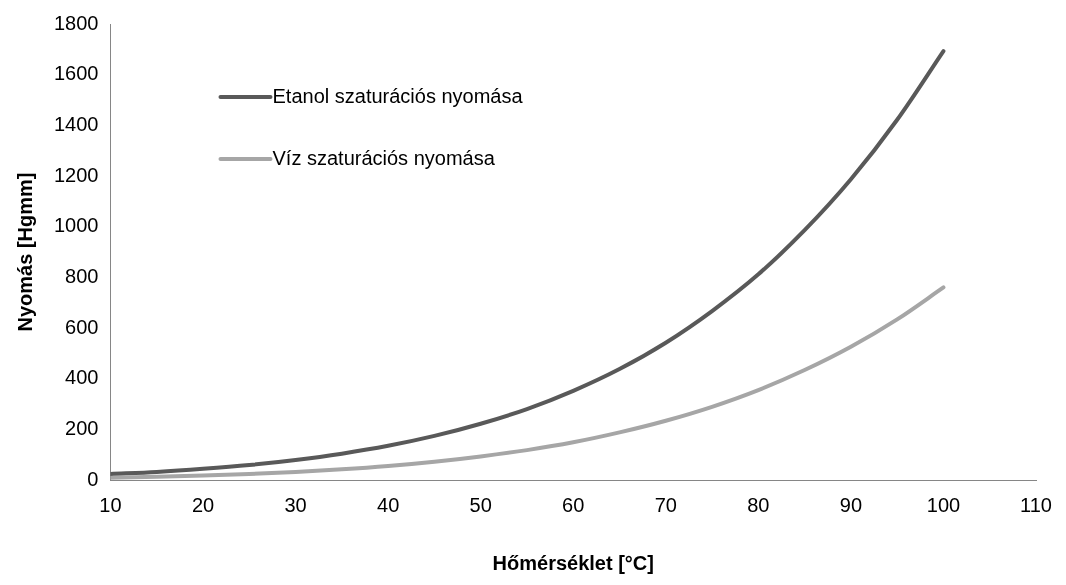 This screenshot has height=585, width=1066. What do you see at coordinates (82, 427) in the screenshot?
I see `y-tick-label: 200` at bounding box center [82, 427].